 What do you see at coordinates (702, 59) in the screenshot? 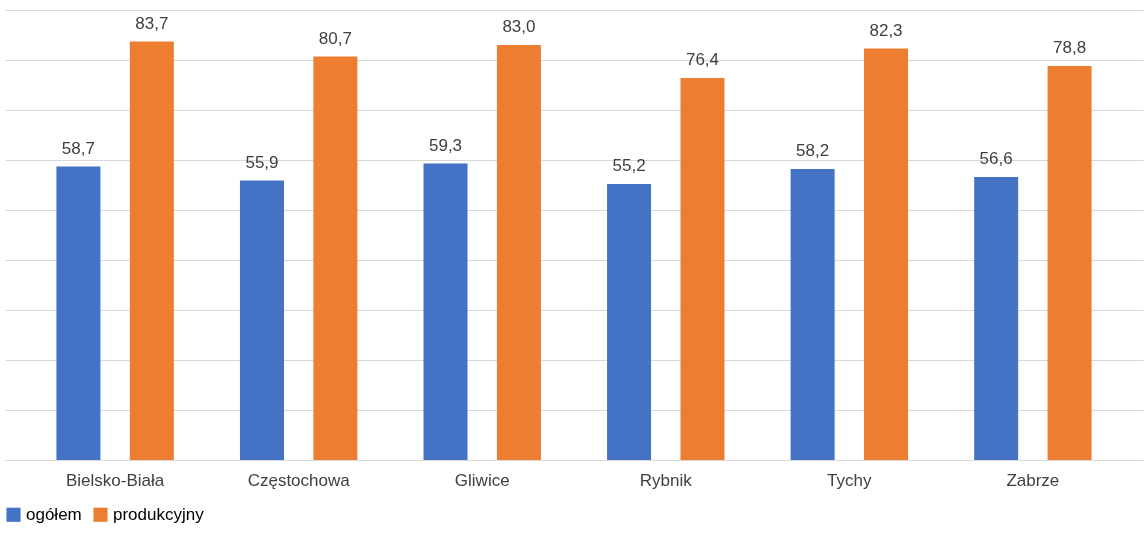
I see `data-label: 76,4` at bounding box center [702, 59].